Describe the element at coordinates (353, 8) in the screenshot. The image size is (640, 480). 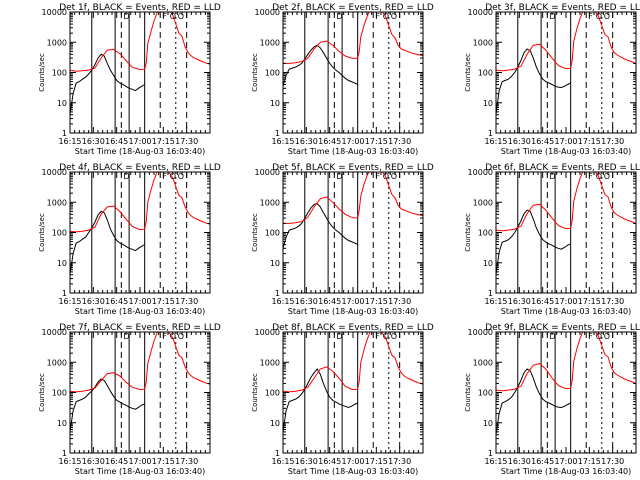
I see `panel-title: Det 2f, BLACK = Events, RED = LLD` at that location.